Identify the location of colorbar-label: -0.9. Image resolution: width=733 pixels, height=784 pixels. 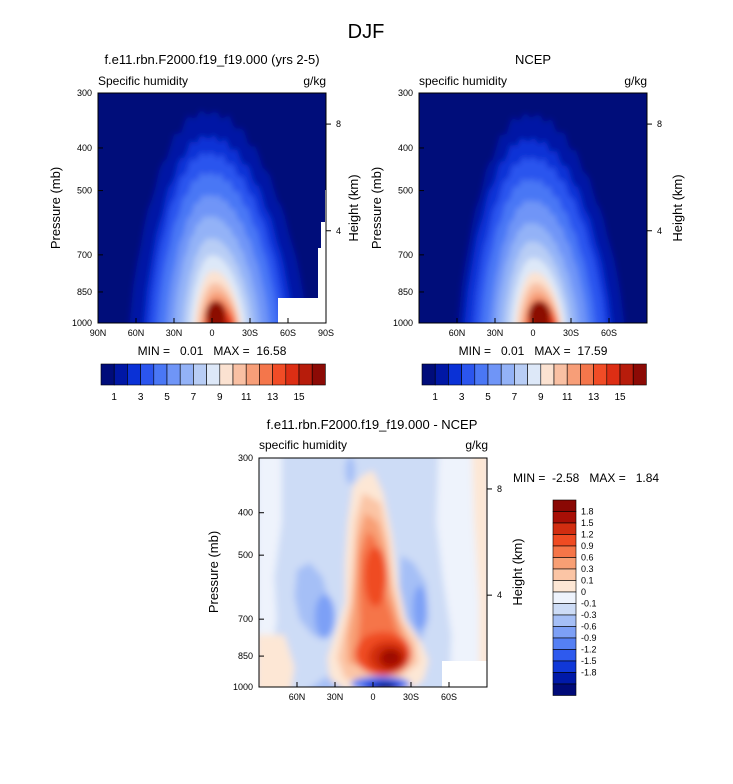
(589, 638).